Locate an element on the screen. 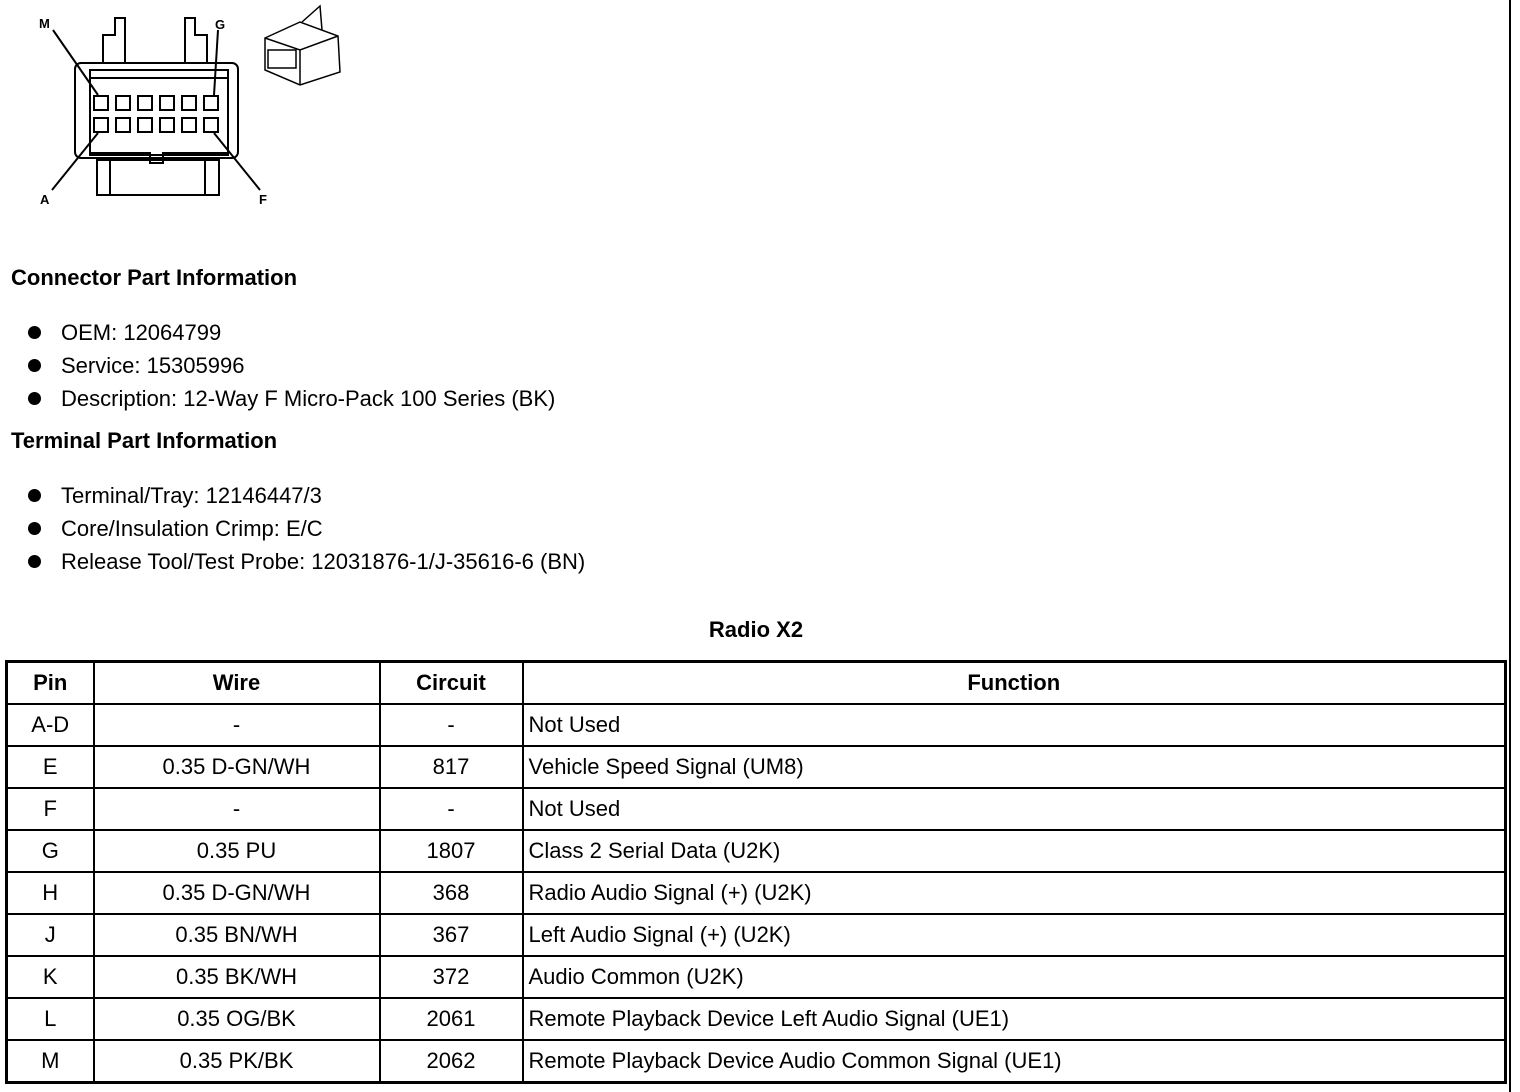 Image resolution: width=1520 pixels, height=1092 pixels. table-title: Radio X2 is located at coordinates (756, 629).